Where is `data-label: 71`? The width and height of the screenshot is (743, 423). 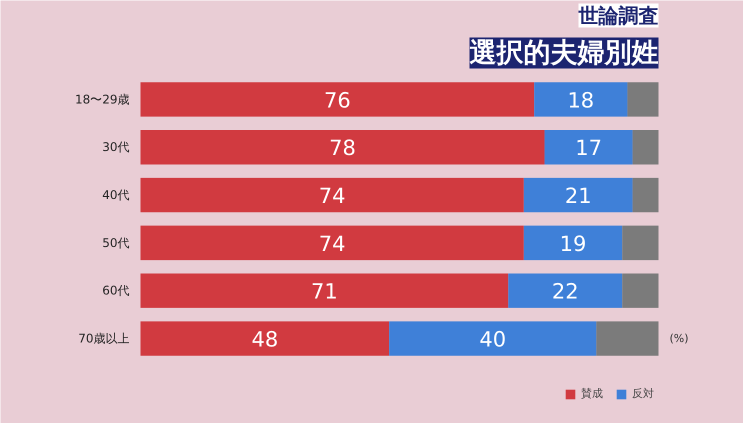 data-label: 71 is located at coordinates (324, 292).